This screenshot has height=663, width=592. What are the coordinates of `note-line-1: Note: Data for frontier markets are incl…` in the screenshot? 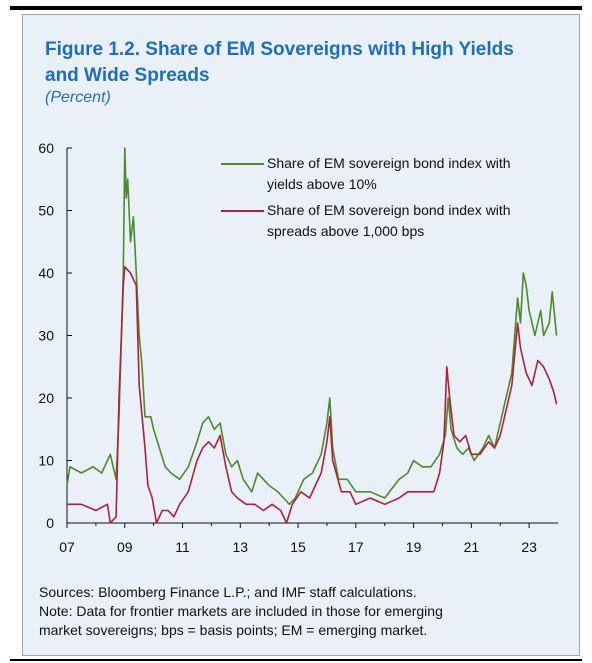 It's located at (241, 611).